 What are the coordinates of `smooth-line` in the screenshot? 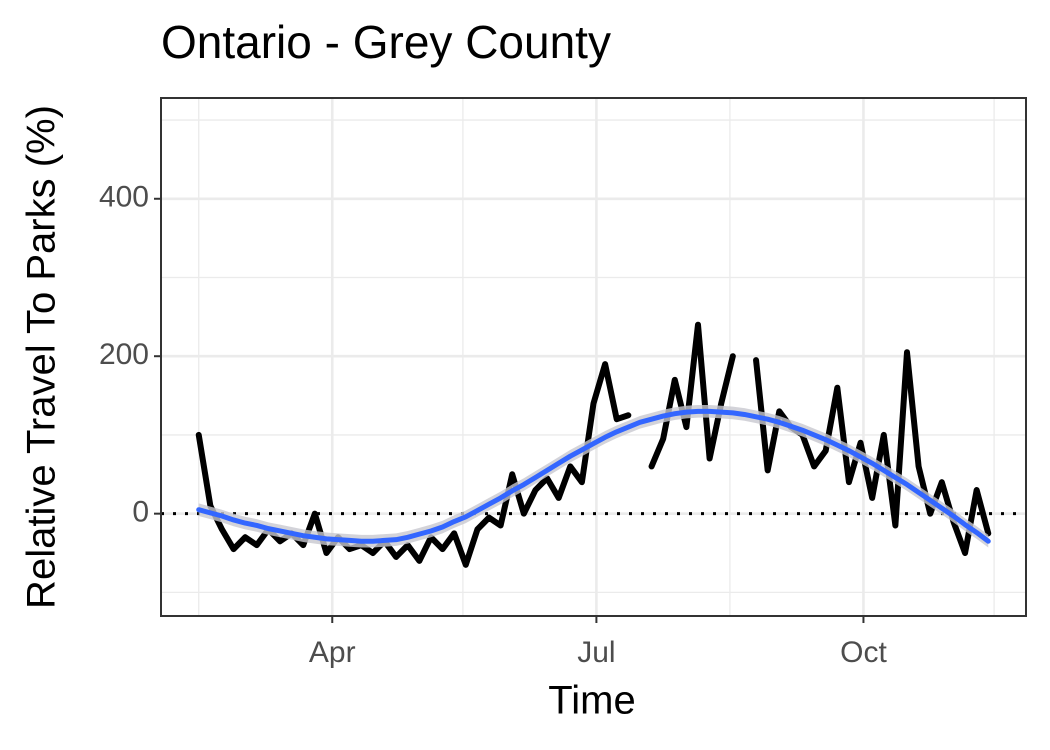 It's located at (593, 476).